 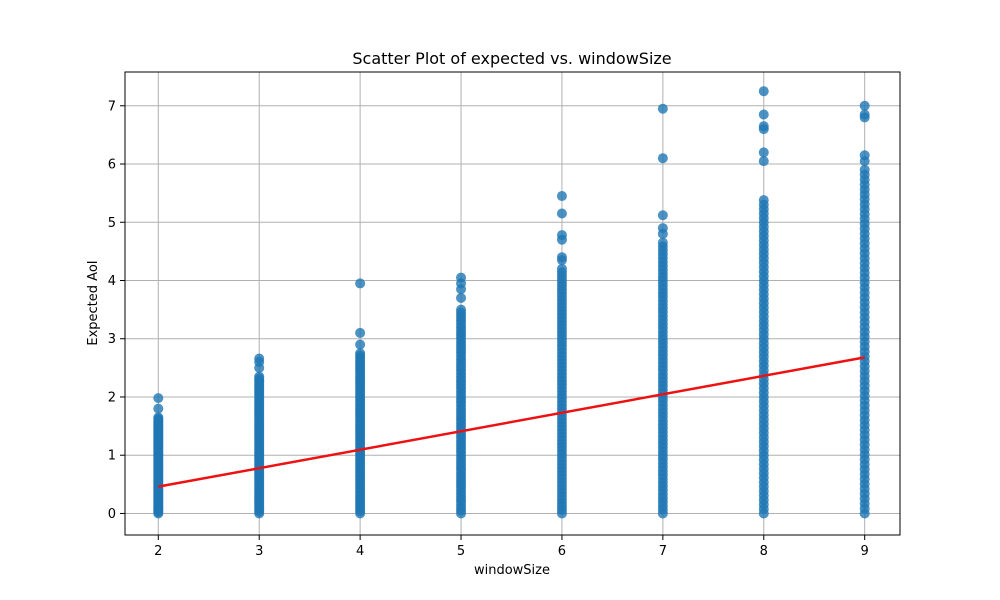 I want to click on chart-title: Scatter Plot of expected vs. windowSize, so click(x=511, y=58).